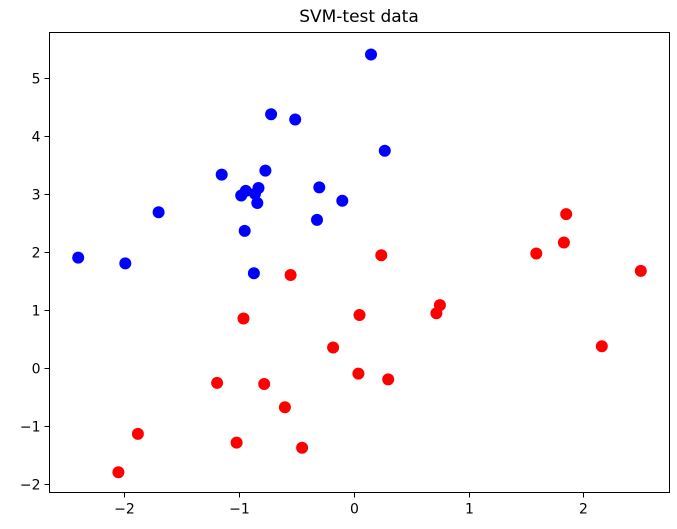  Describe the element at coordinates (36, 312) in the screenshot. I see `y-tick-label: 1` at that location.